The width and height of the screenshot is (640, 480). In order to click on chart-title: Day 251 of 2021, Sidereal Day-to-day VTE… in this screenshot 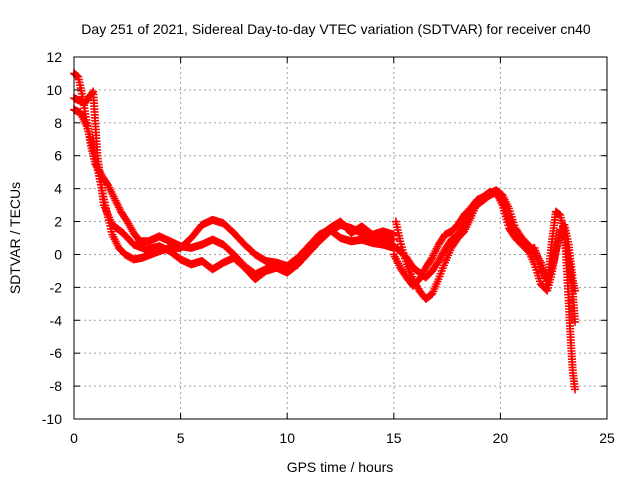, I will do `click(336, 29)`.